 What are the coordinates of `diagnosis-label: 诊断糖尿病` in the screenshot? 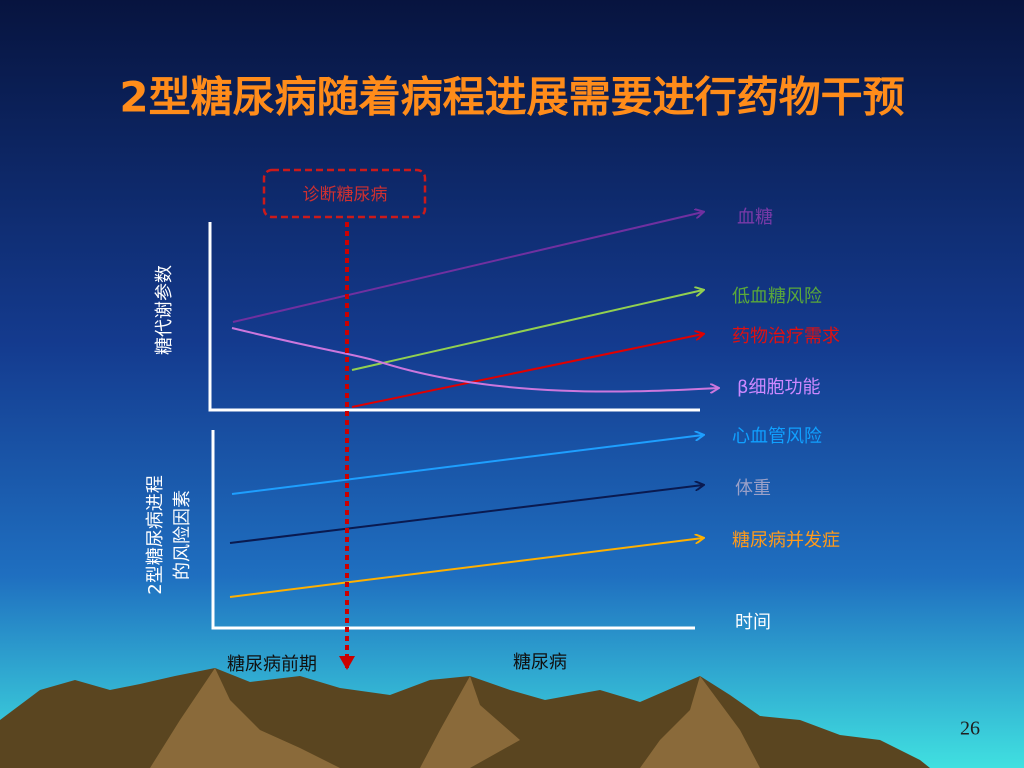 It's located at (345, 195).